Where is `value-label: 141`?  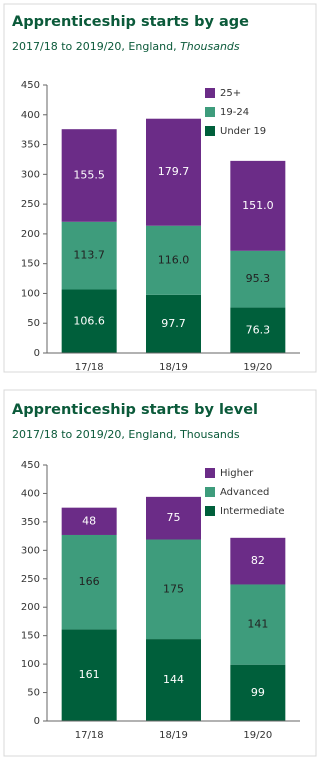
value-label: 141 is located at coordinates (257, 624).